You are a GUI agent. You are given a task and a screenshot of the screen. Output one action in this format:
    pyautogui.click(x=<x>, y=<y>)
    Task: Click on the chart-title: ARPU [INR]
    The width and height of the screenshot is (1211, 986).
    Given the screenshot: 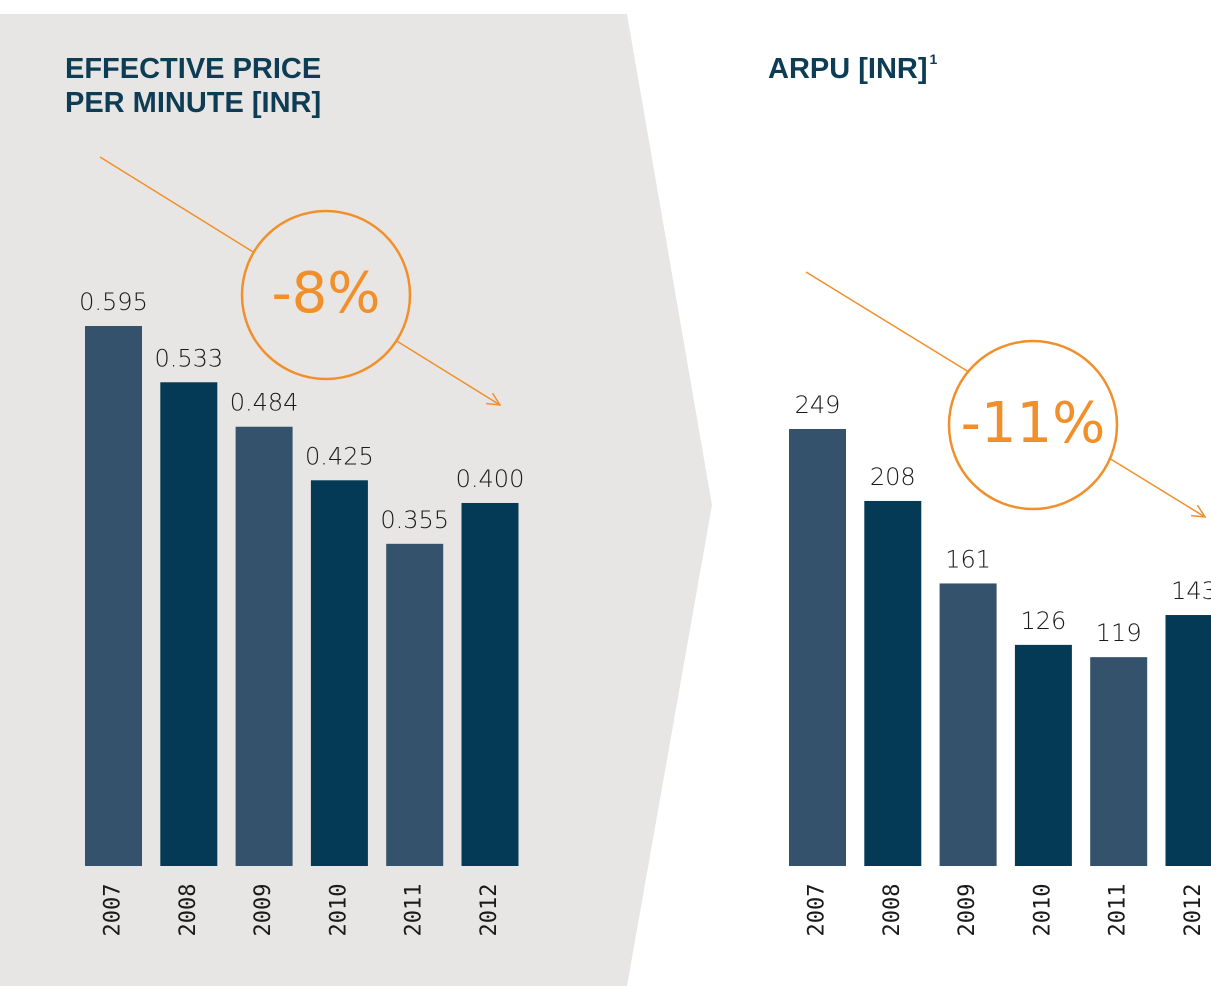 What is the action you would take?
    pyautogui.click(x=848, y=69)
    